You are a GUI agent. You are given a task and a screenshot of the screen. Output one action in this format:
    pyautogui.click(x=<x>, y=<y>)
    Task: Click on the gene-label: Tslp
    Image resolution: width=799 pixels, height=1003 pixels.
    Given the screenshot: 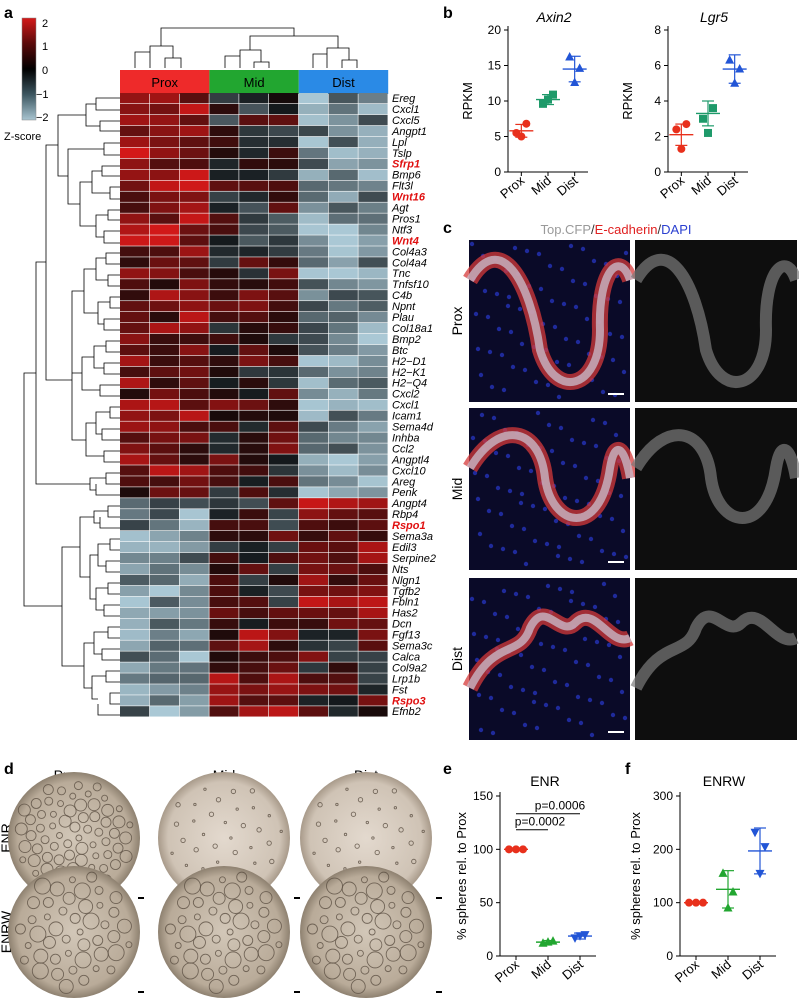 What is the action you would take?
    pyautogui.click(x=402, y=154)
    